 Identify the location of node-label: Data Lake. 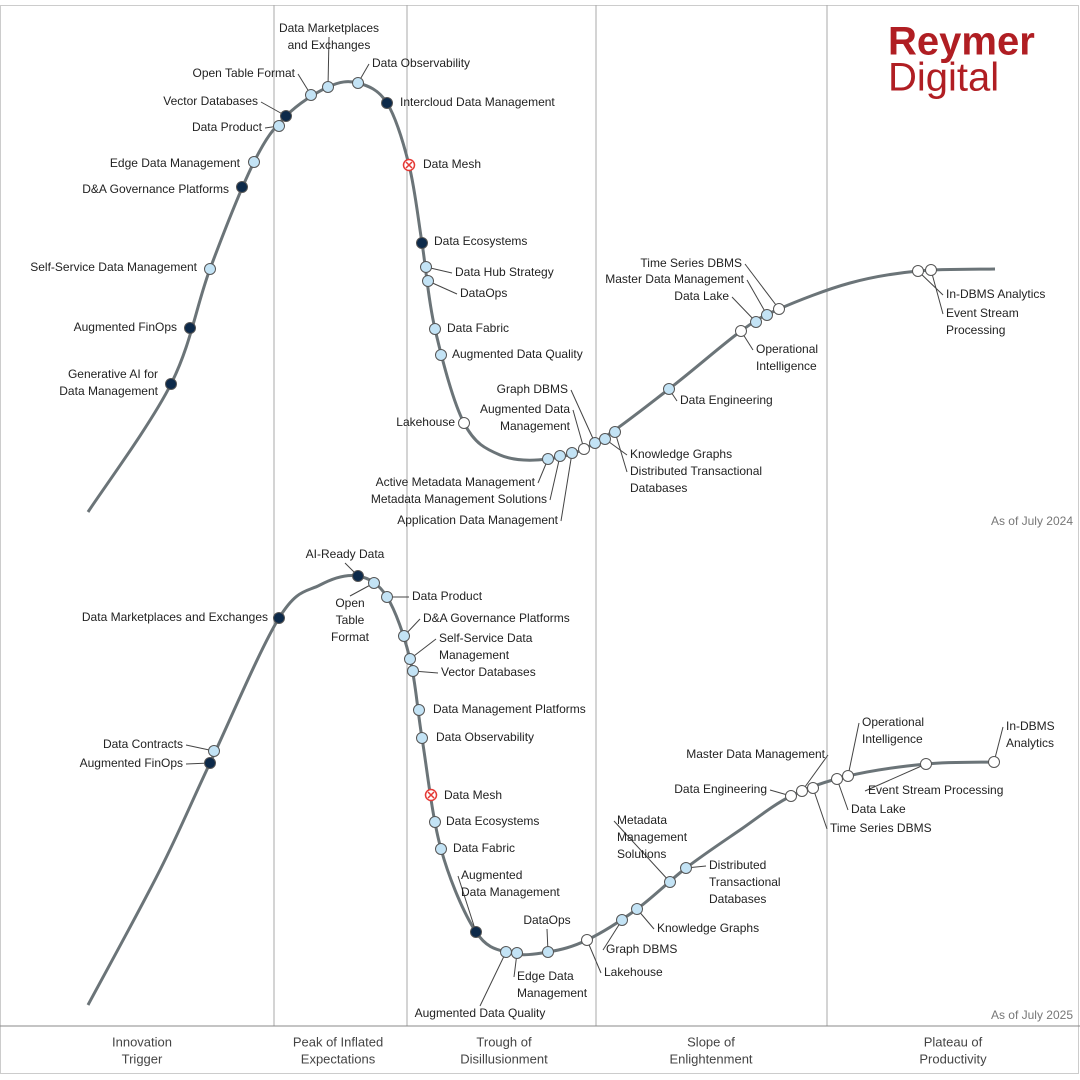
(701, 296).